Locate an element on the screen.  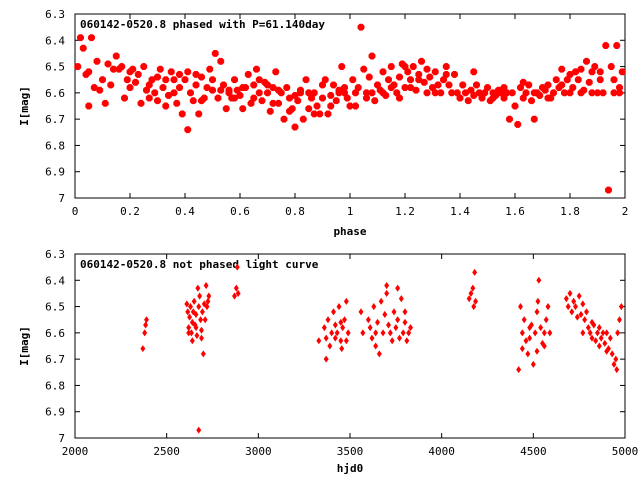
x-tick-label: 4000 is located at coordinates (441, 451).